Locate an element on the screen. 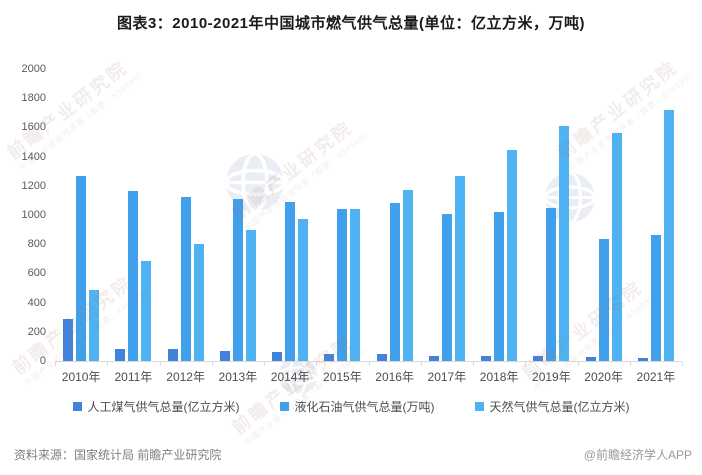  bar-2017年-series1 is located at coordinates (433, 358).